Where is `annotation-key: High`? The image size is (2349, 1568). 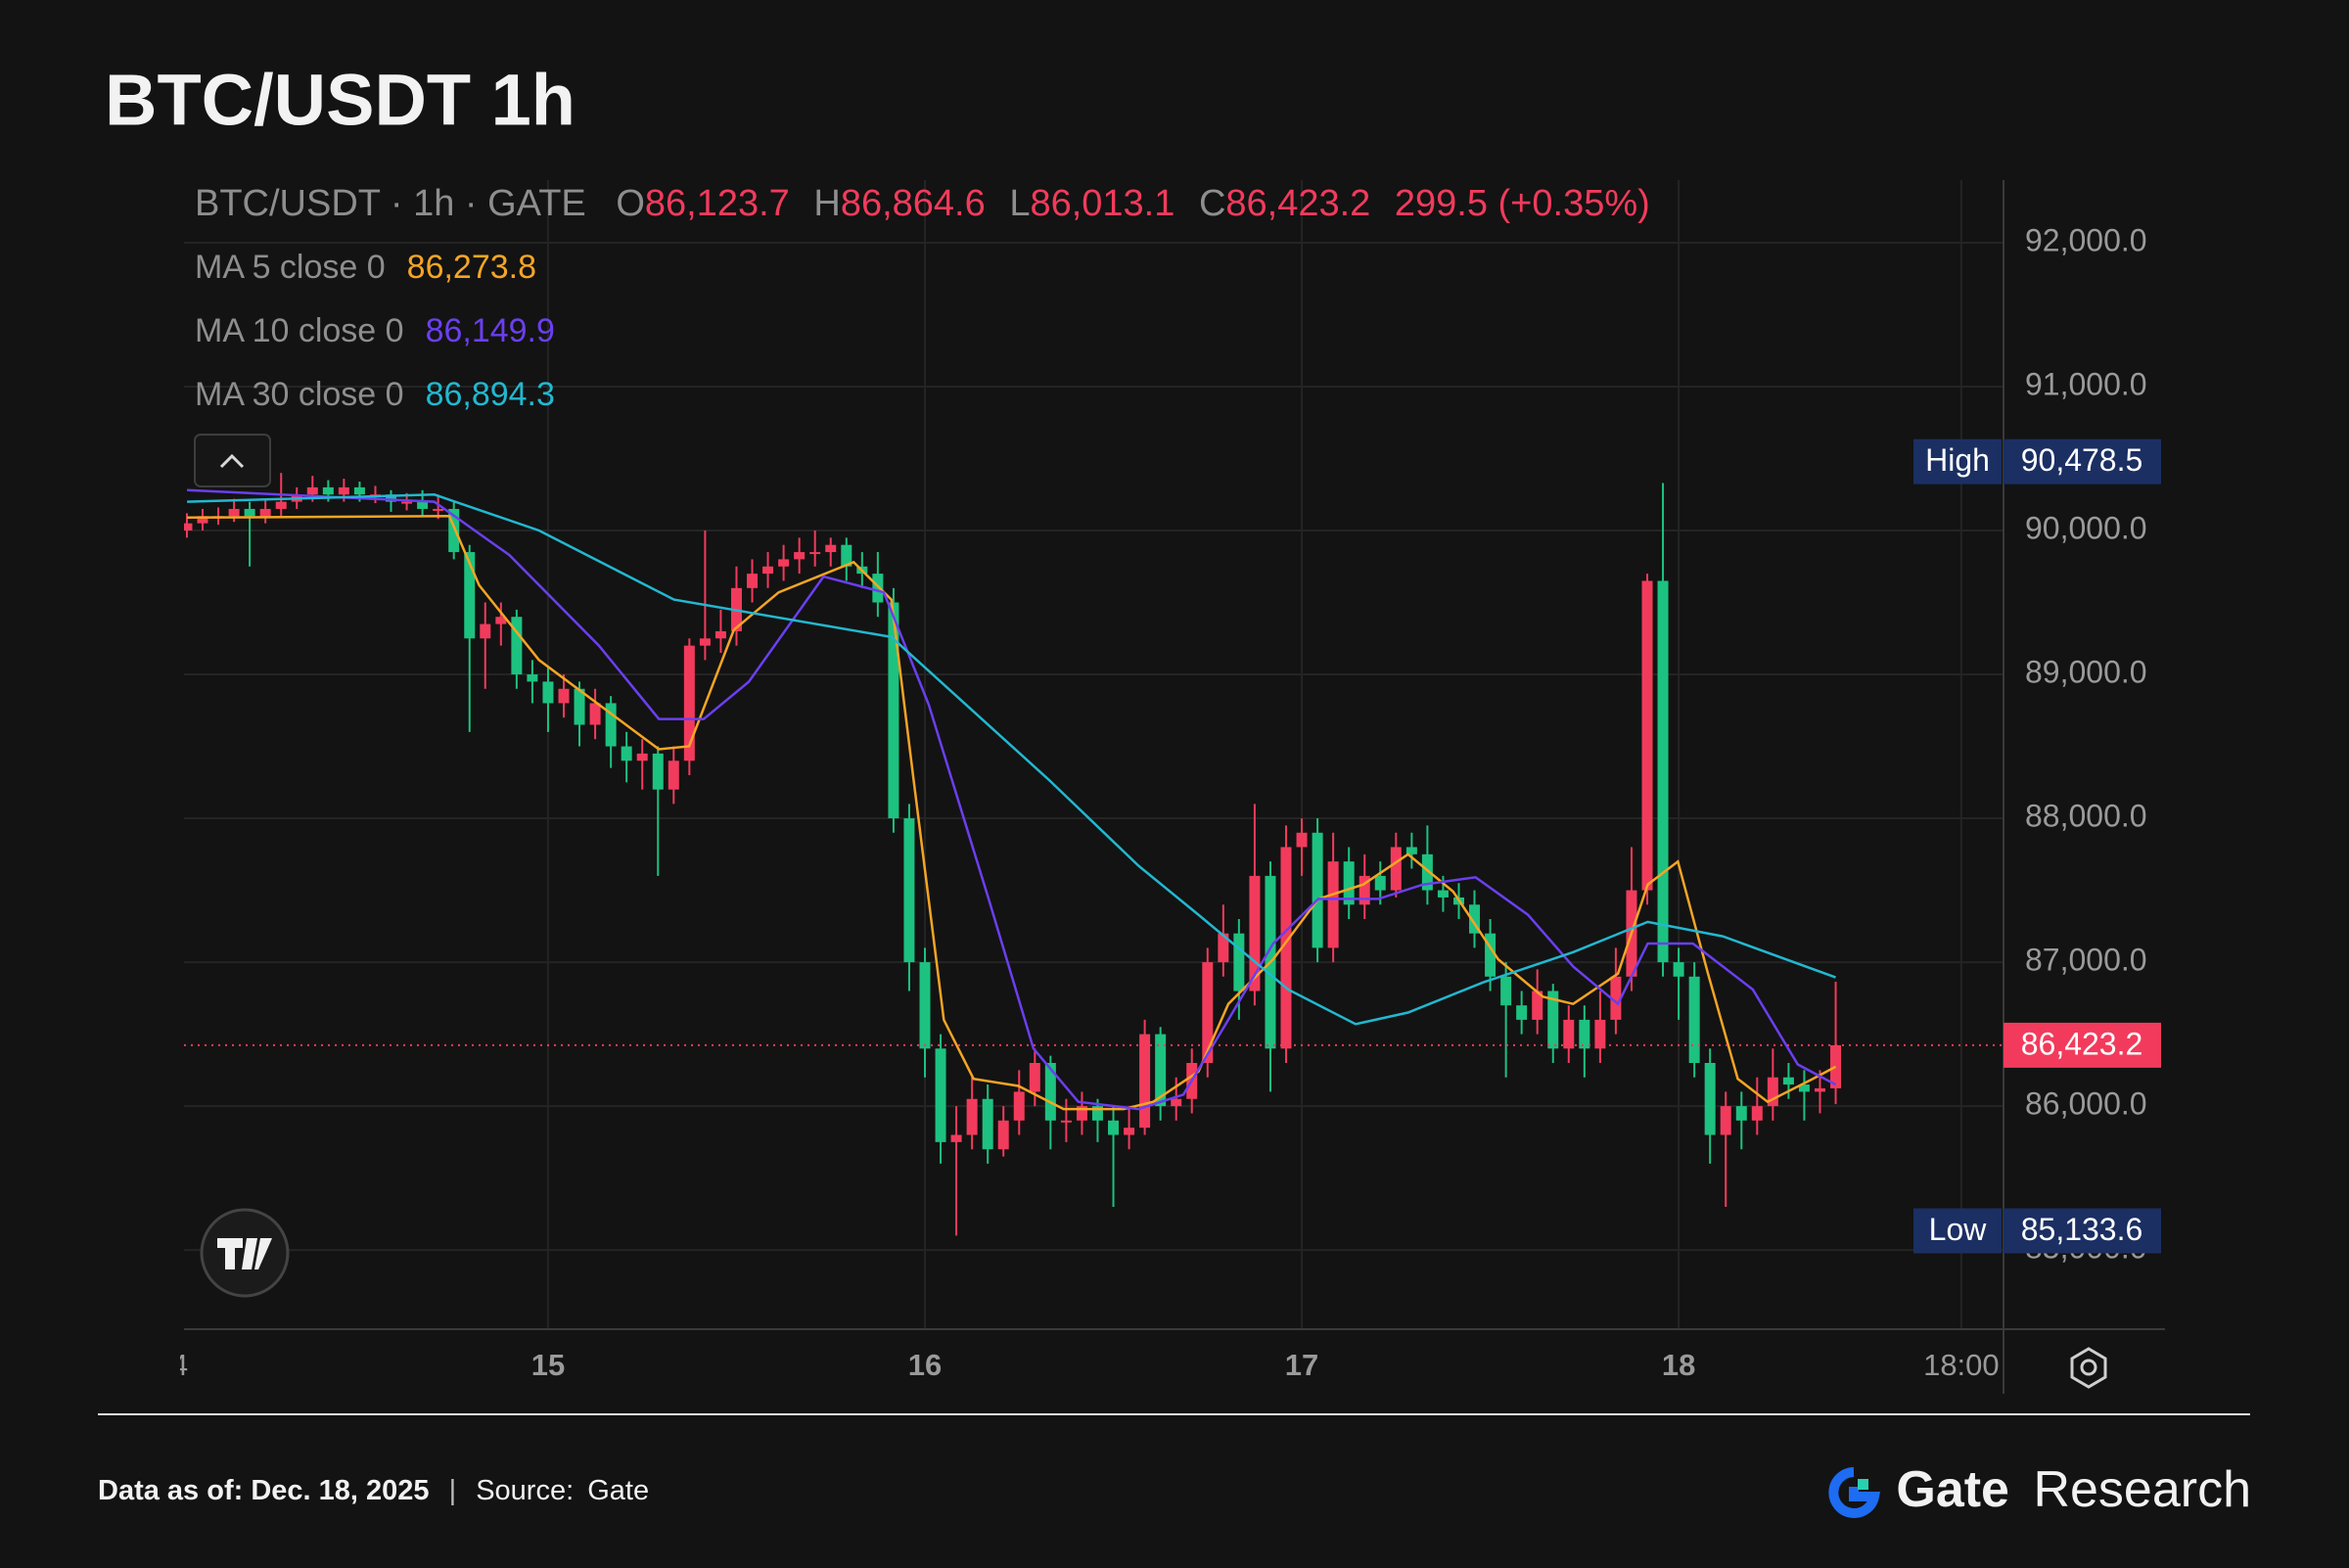
annotation-key: High is located at coordinates (1957, 460).